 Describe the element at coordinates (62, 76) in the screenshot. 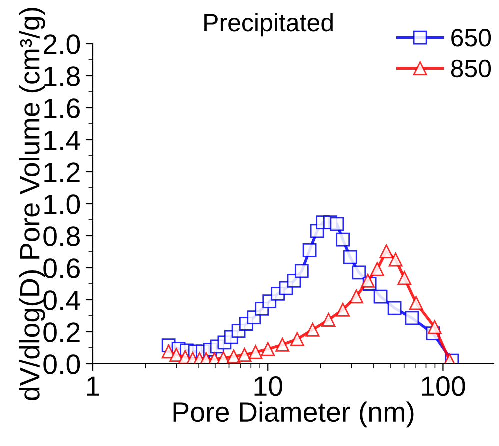

I see `y-tick-label: 1.8` at that location.